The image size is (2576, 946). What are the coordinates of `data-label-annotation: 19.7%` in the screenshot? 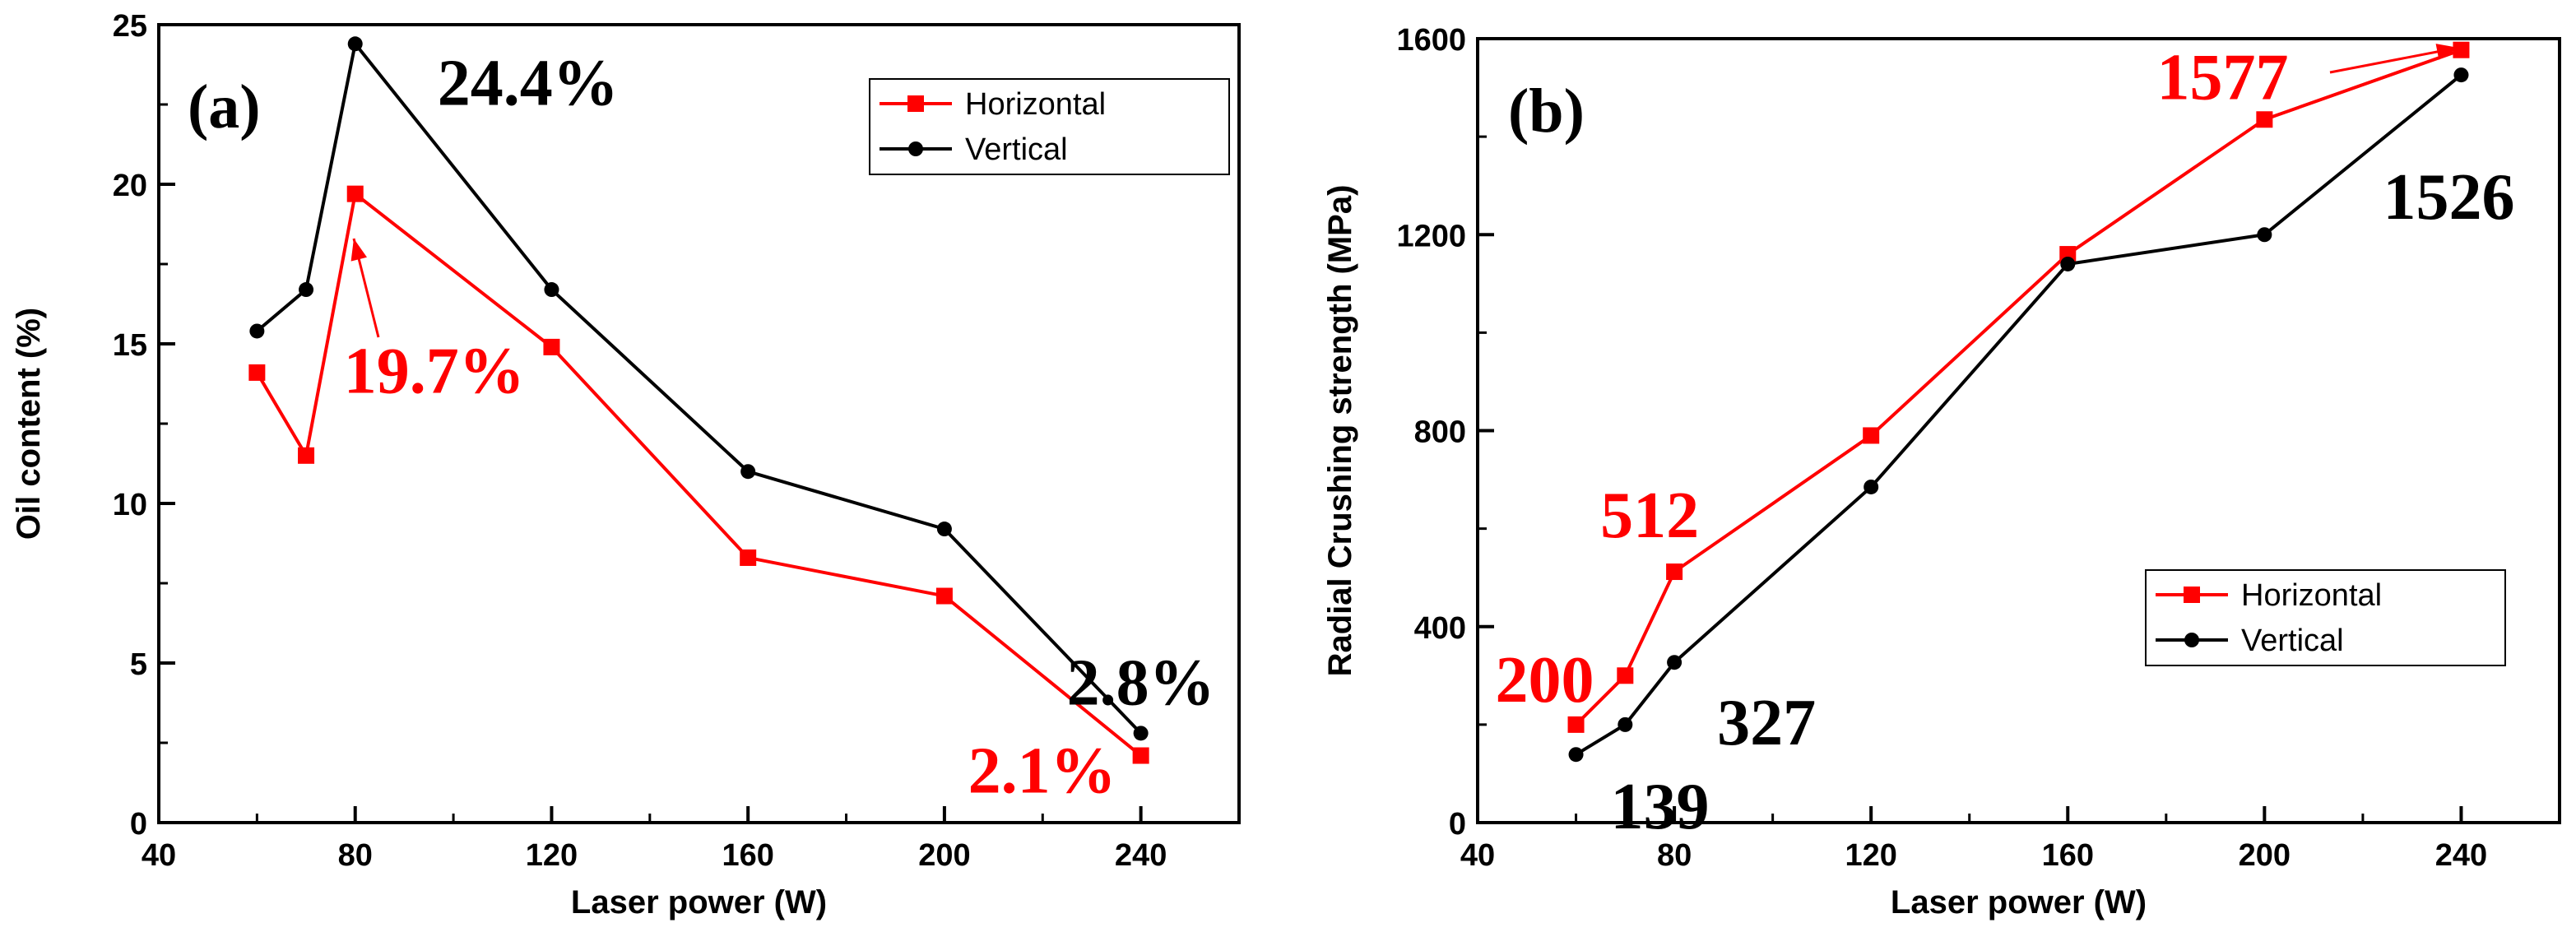 It's located at (435, 372).